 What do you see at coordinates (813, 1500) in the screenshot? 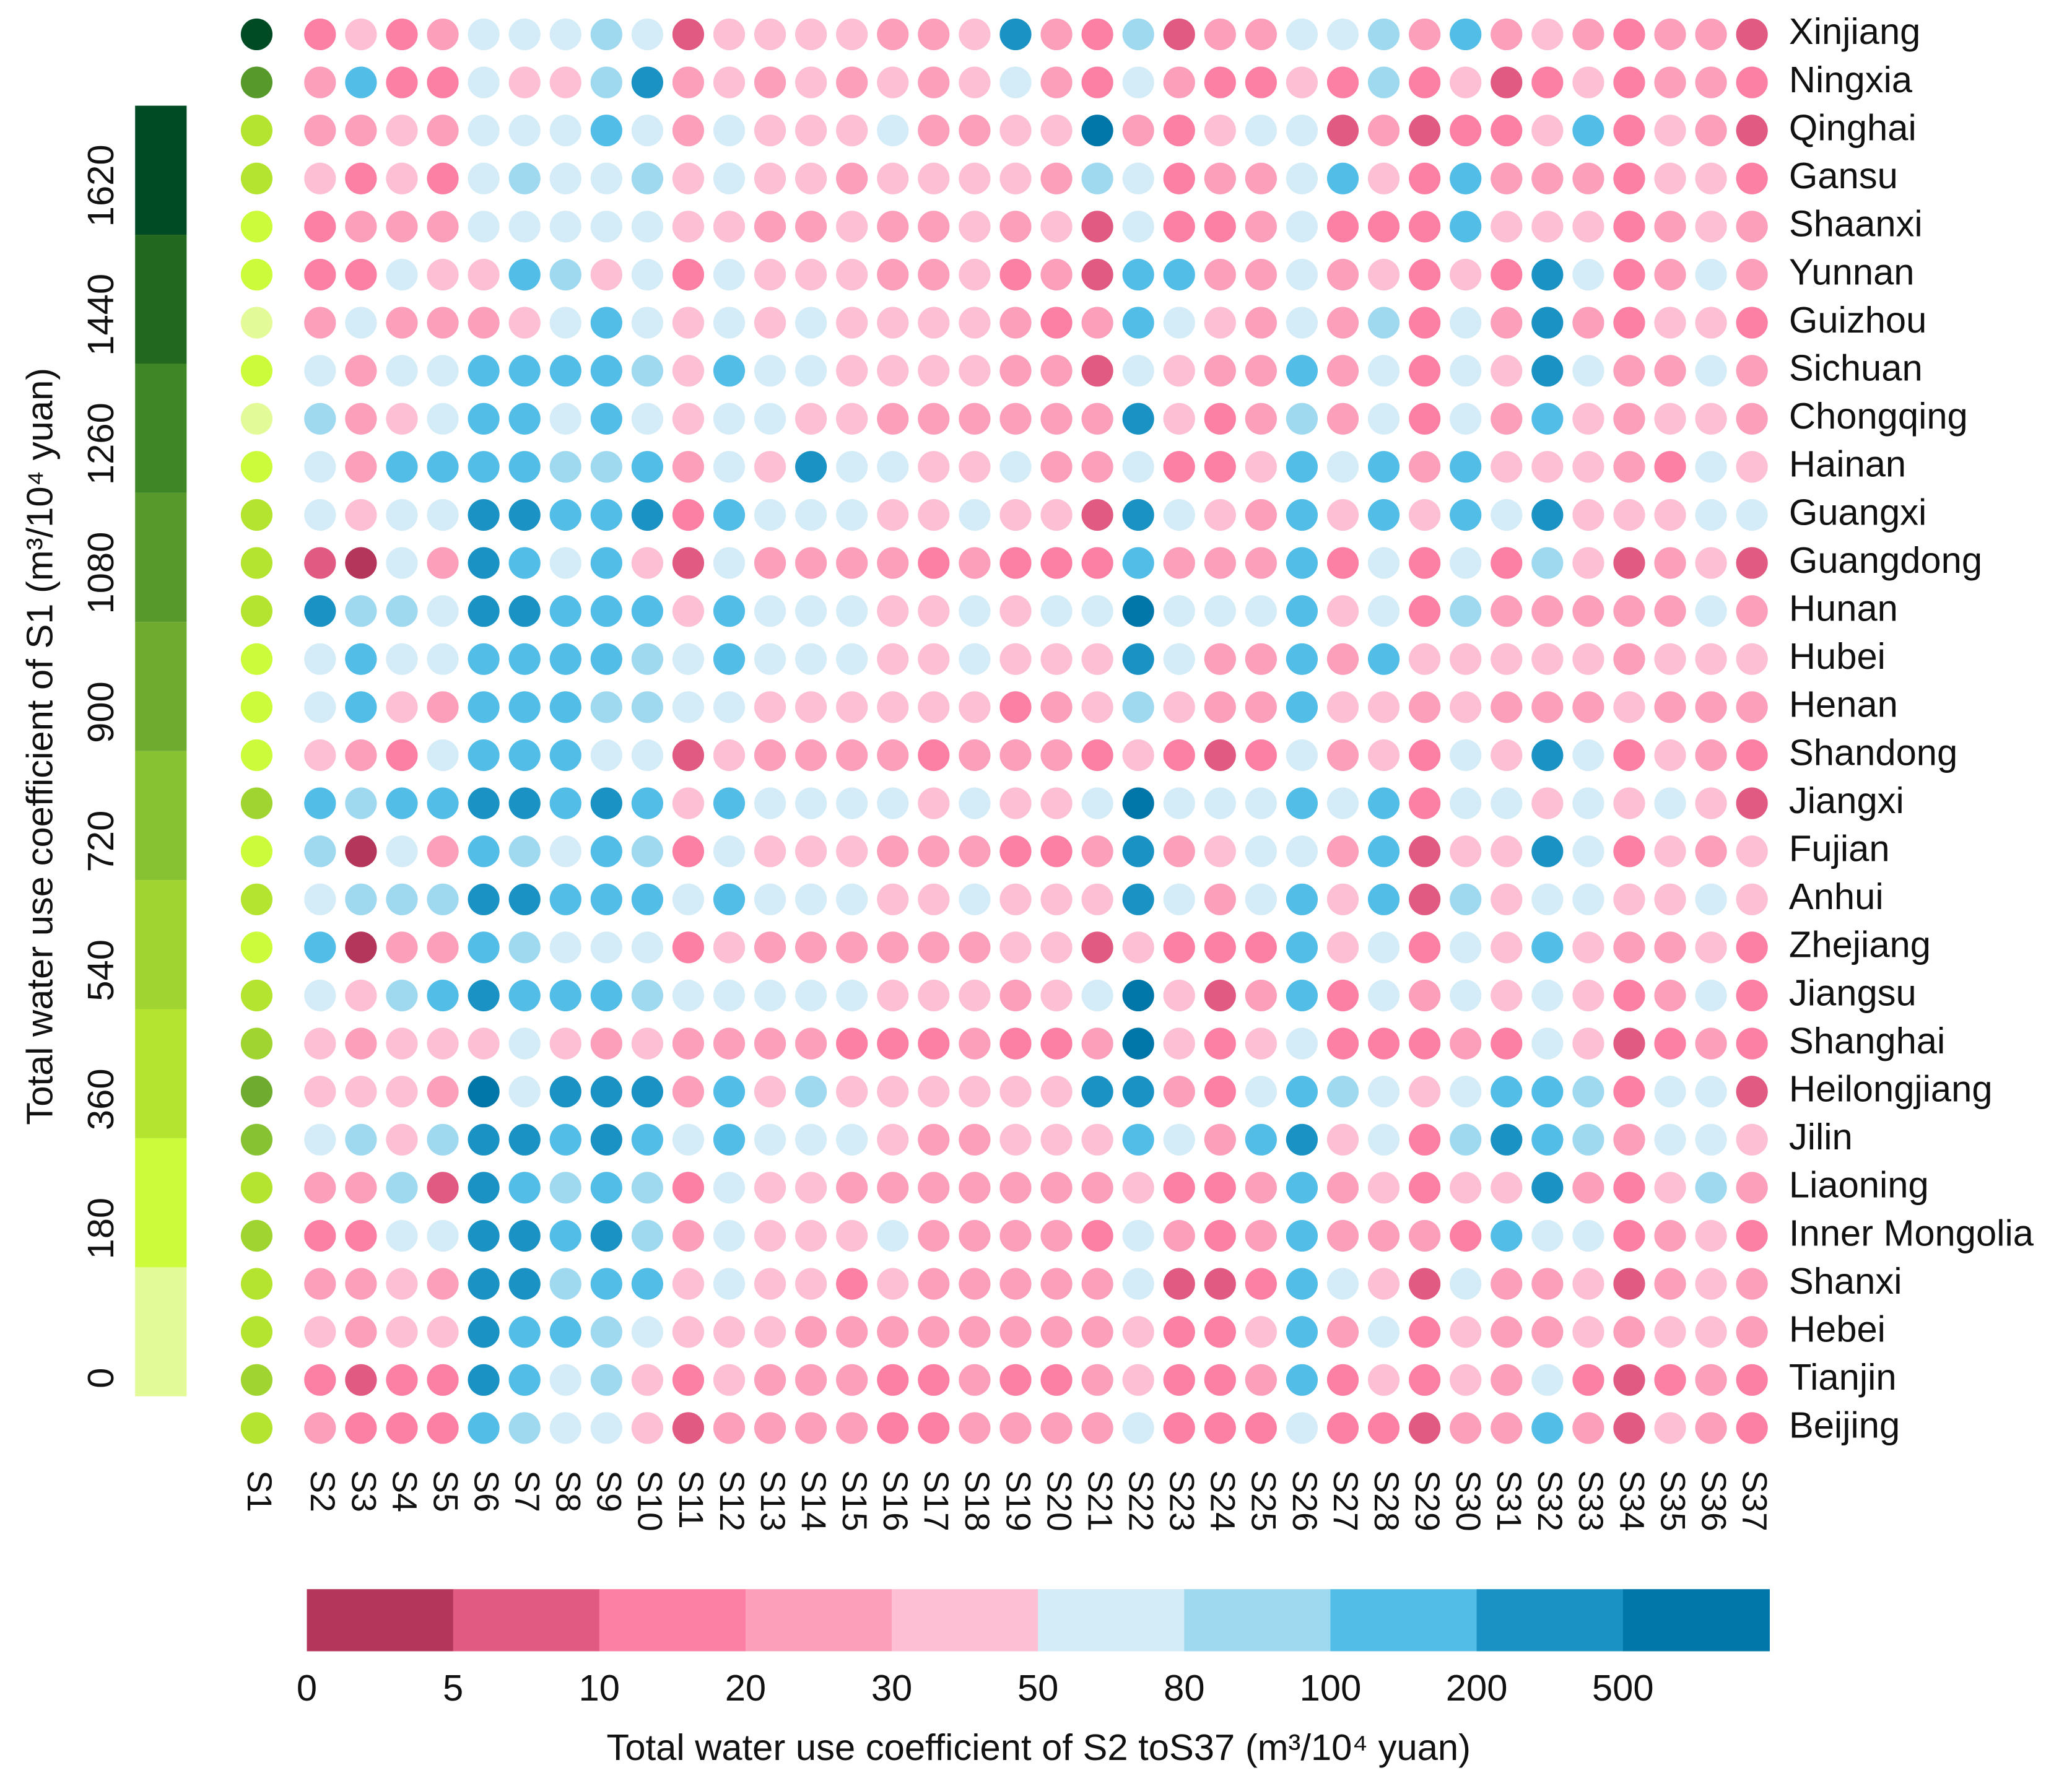
I see `column-label: S14` at bounding box center [813, 1500].